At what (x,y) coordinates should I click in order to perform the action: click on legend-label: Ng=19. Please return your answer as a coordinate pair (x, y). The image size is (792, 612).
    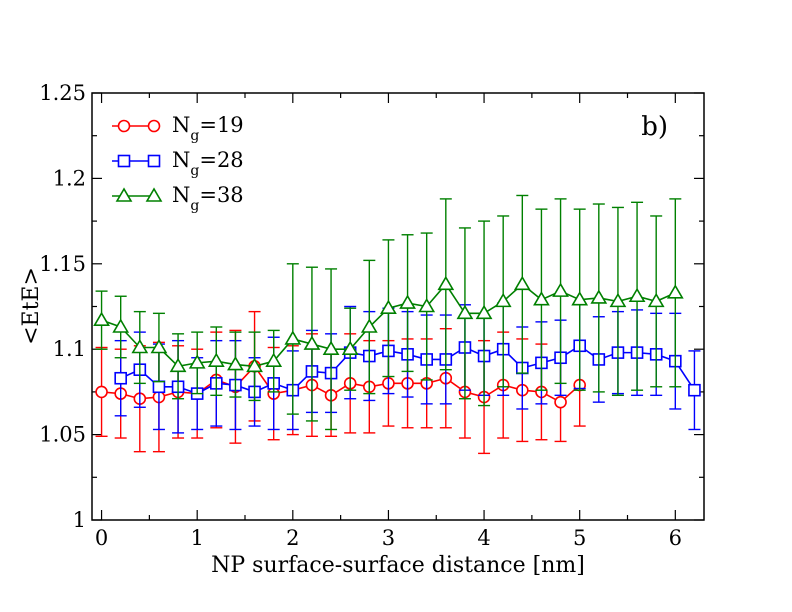
    Looking at the image, I should click on (208, 128).